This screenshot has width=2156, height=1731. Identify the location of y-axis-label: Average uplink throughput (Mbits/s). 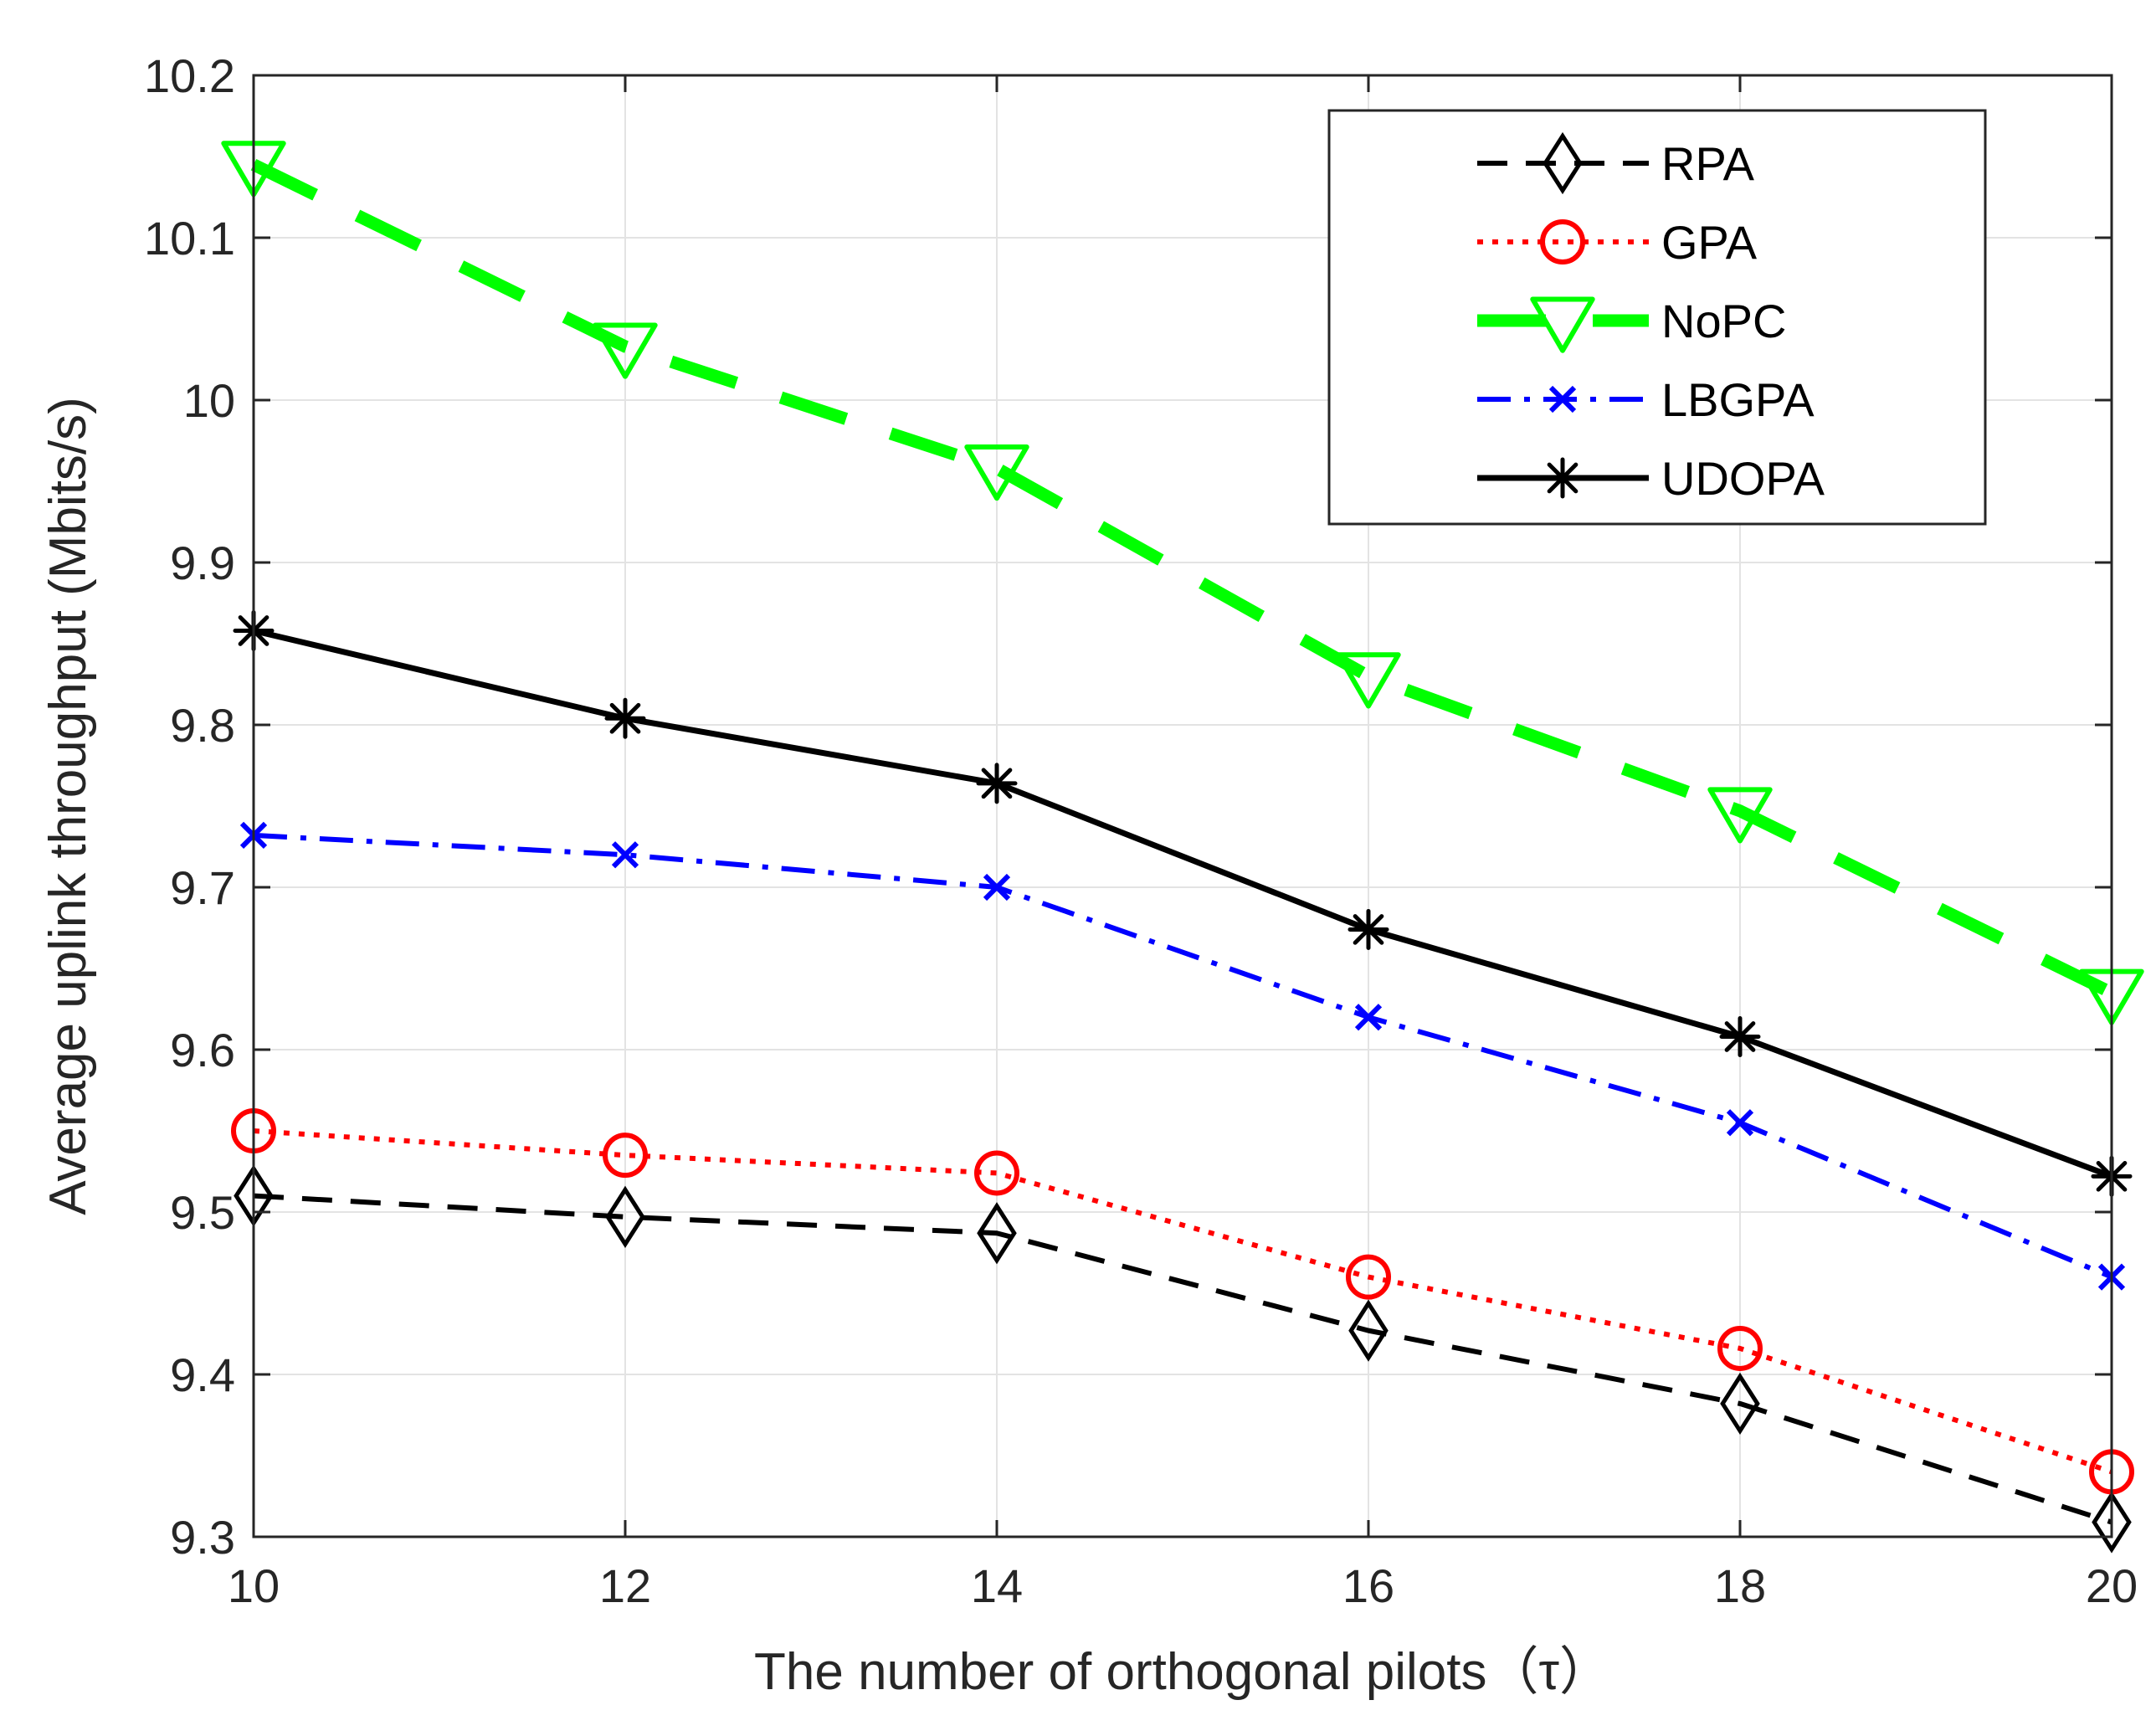
(68, 806).